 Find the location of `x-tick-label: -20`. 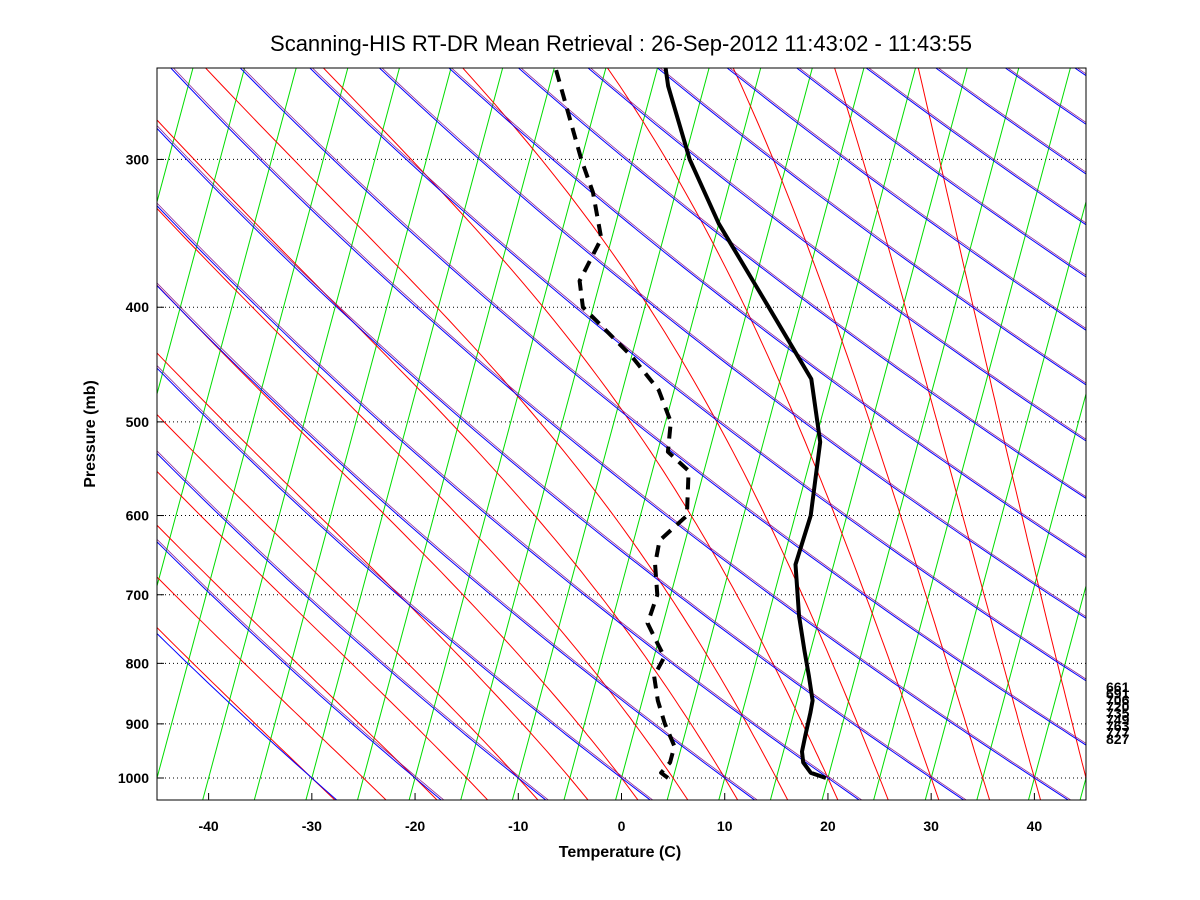

x-tick-label: -20 is located at coordinates (415, 826).